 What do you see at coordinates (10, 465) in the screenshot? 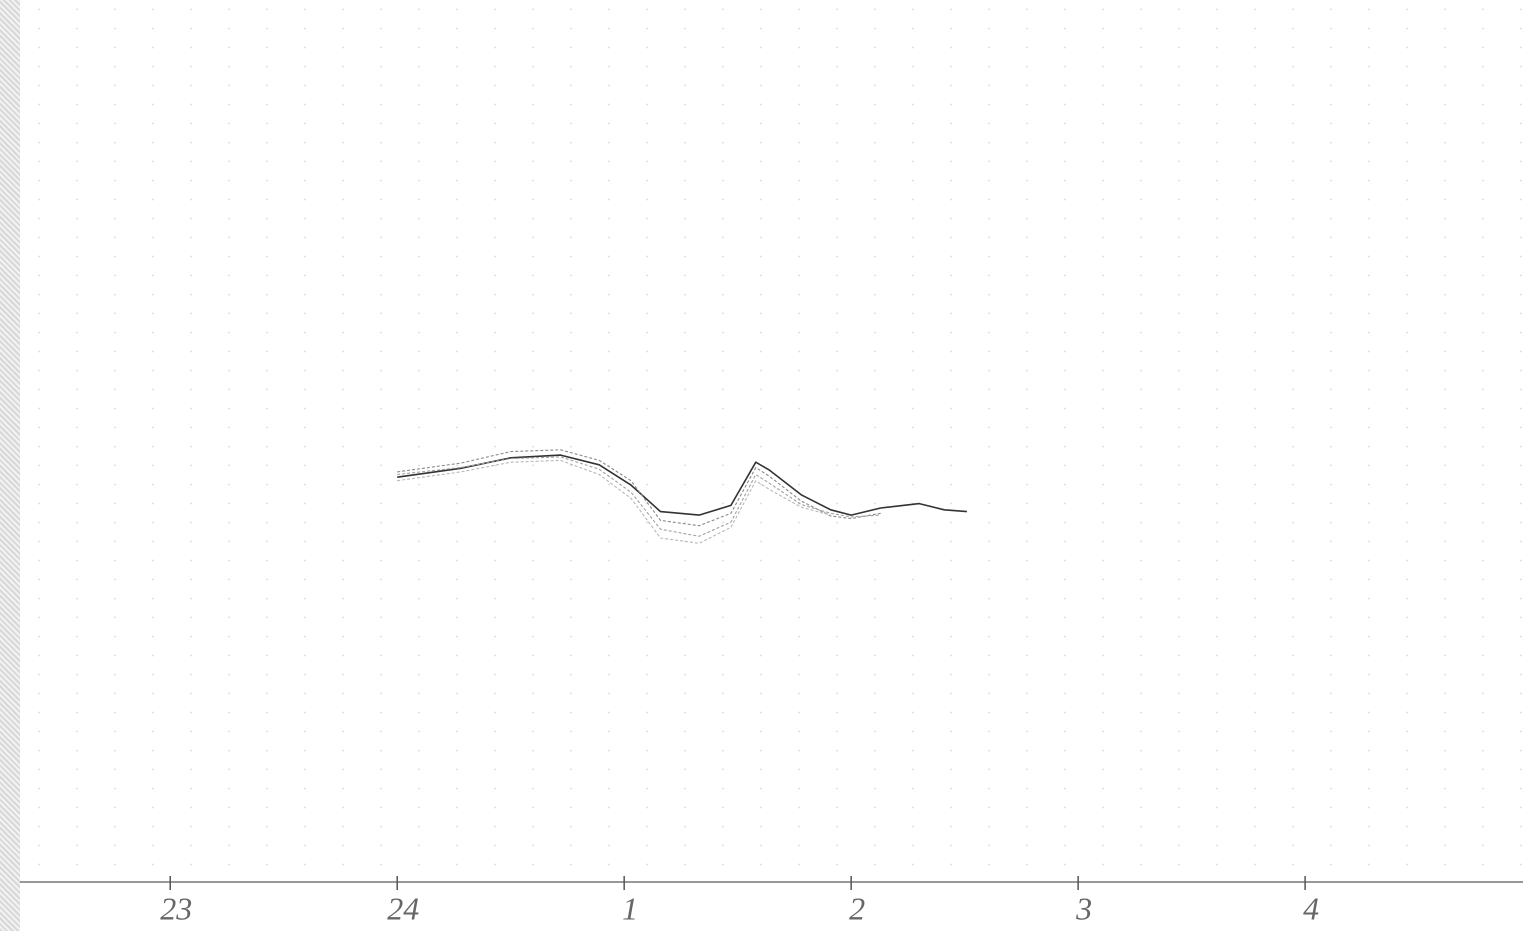
I see `scan-edge` at bounding box center [10, 465].